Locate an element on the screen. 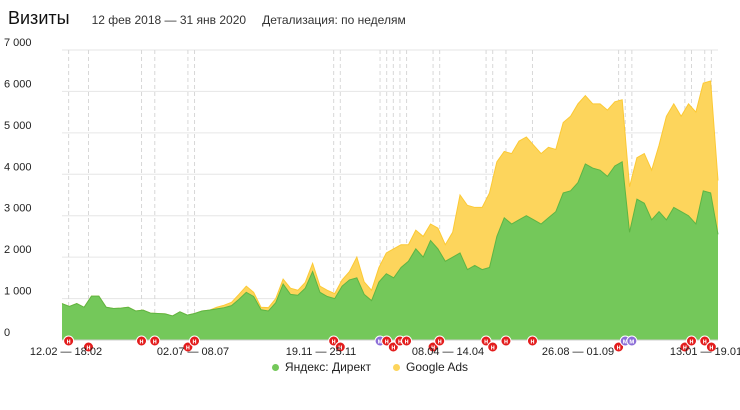 This screenshot has width=740, height=410. y-tick-label: 6 000 is located at coordinates (18, 84).